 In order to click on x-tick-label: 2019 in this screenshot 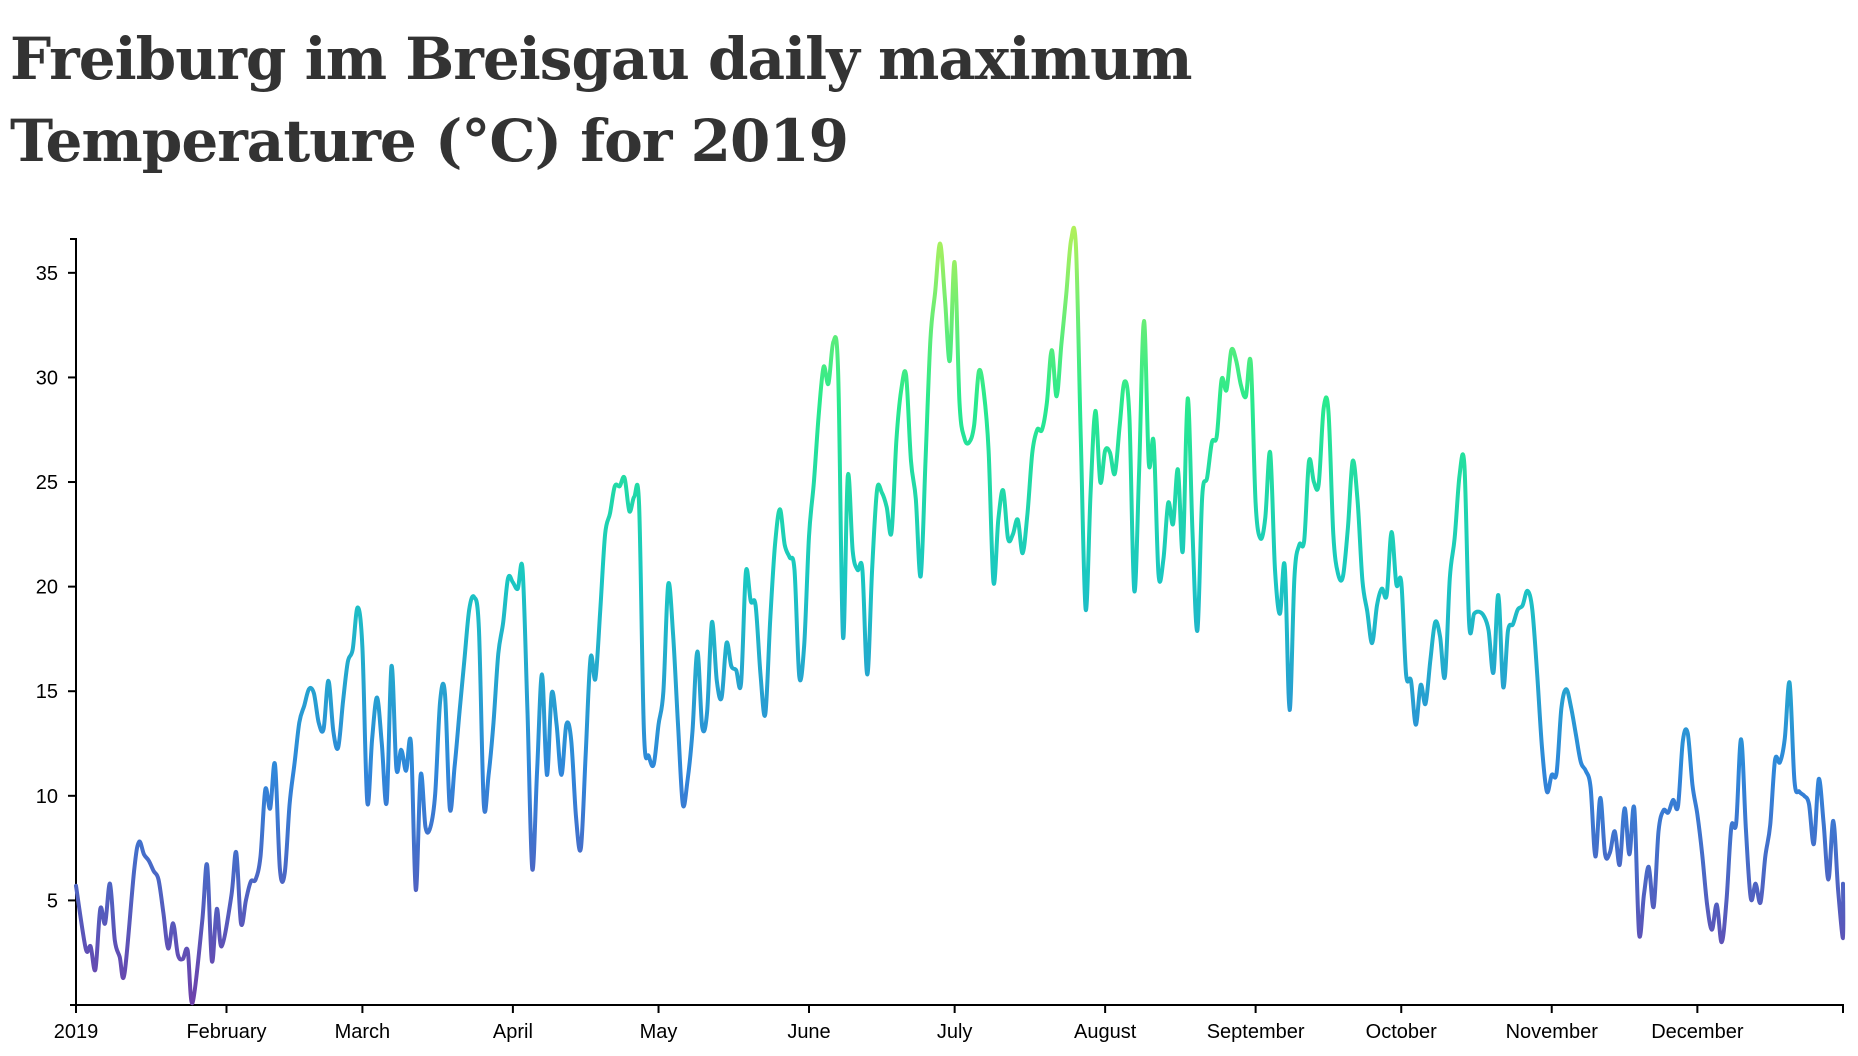, I will do `click(76, 1032)`.